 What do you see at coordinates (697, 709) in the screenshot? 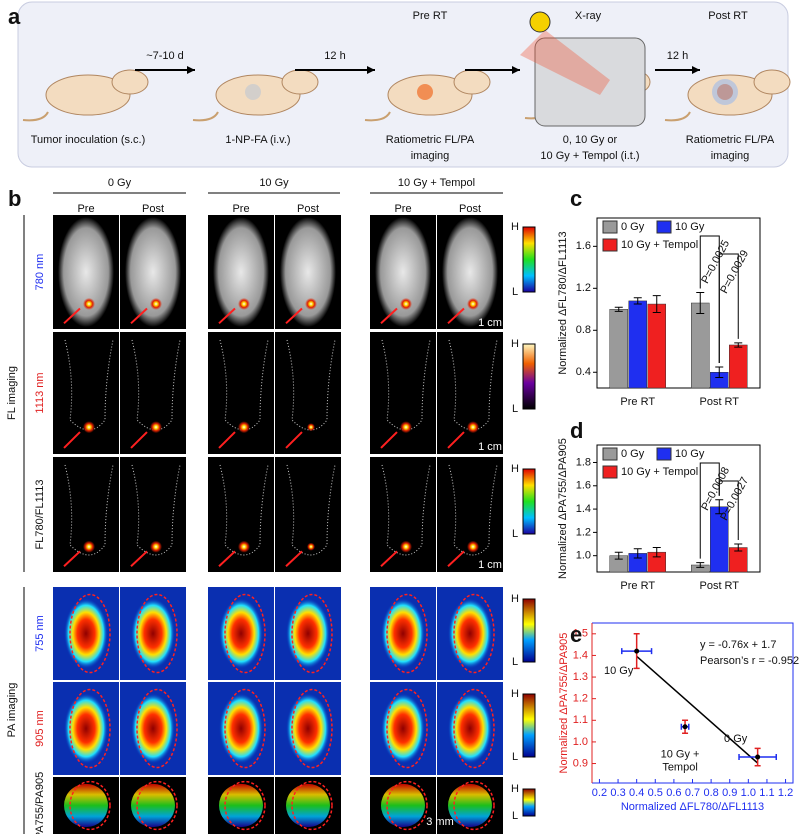
I see `fit-line` at bounding box center [697, 709].